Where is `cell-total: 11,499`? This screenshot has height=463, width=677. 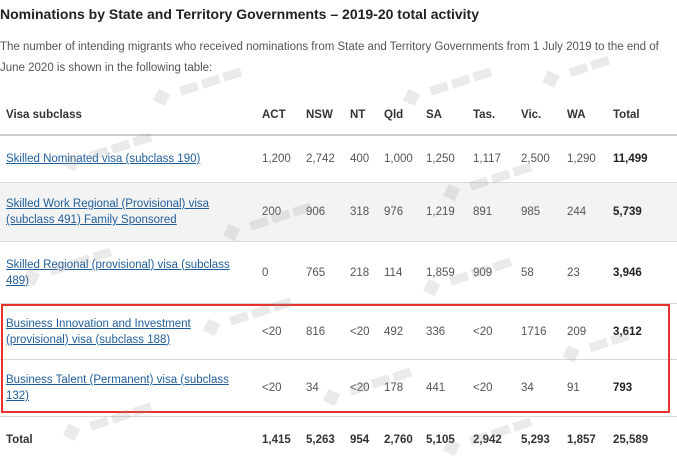 cell-total: 11,499 is located at coordinates (645, 159).